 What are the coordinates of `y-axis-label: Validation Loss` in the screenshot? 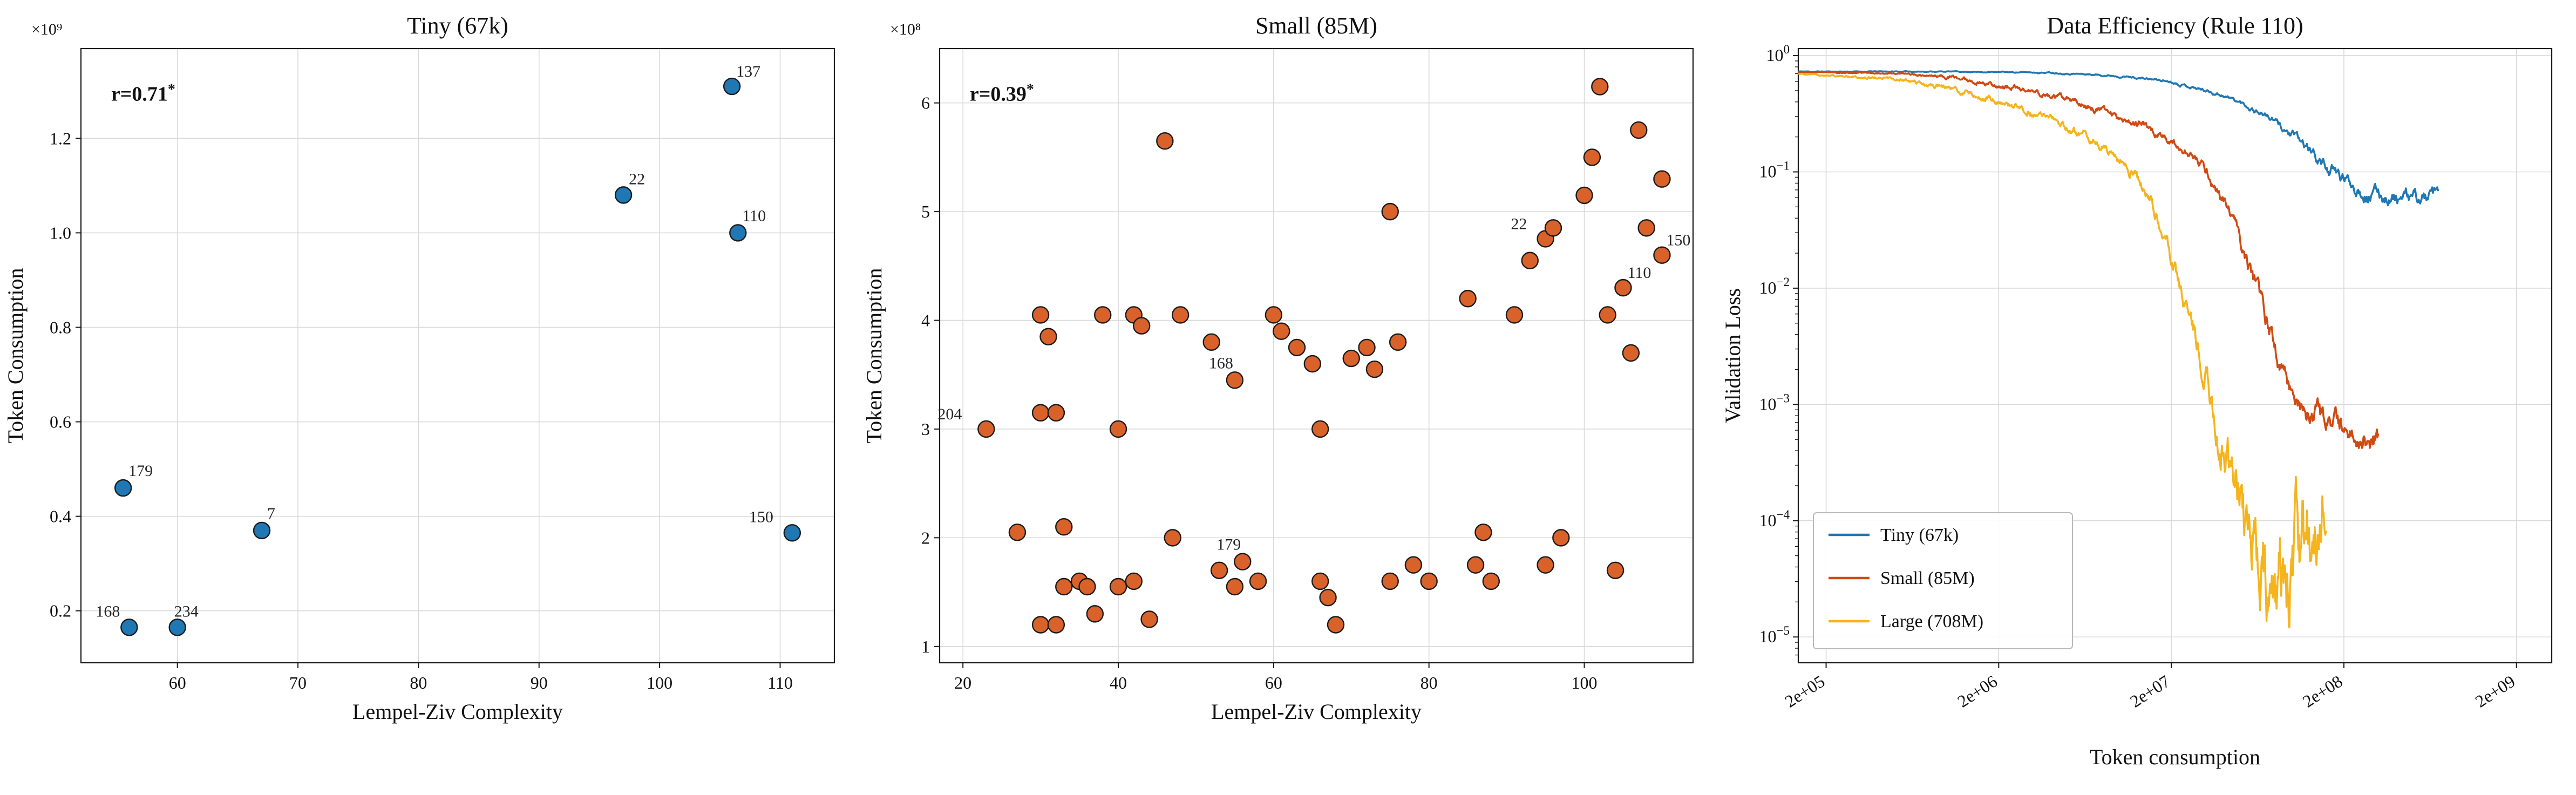 It's located at (1733, 356).